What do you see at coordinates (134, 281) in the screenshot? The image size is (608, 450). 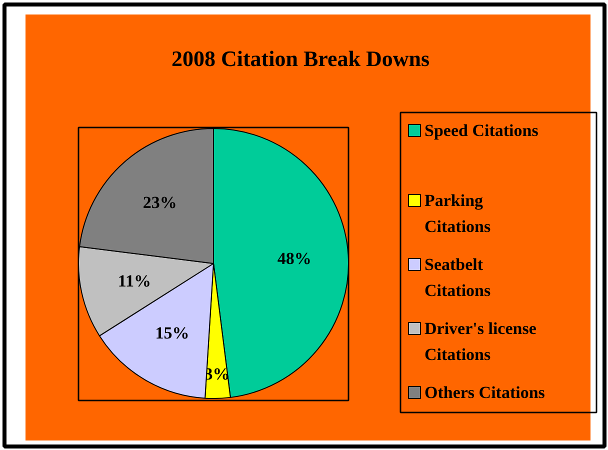 I see `data-label: 11%` at bounding box center [134, 281].